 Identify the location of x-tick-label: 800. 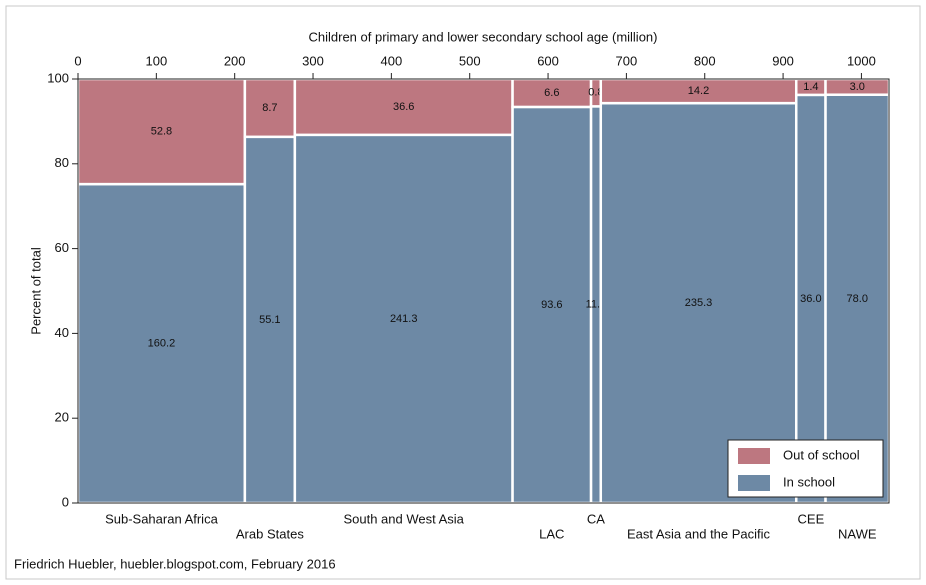
(705, 60).